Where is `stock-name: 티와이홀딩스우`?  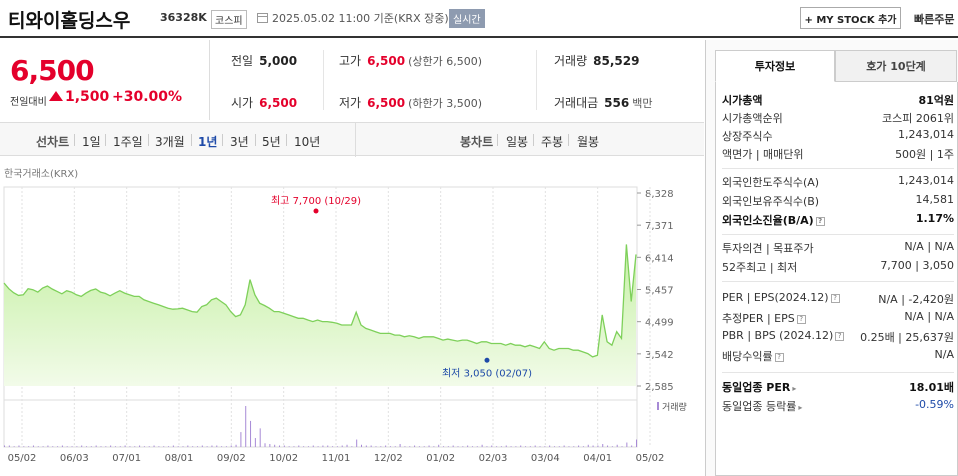
stock-name: 티와이홀딩스우 is located at coordinates (69, 21).